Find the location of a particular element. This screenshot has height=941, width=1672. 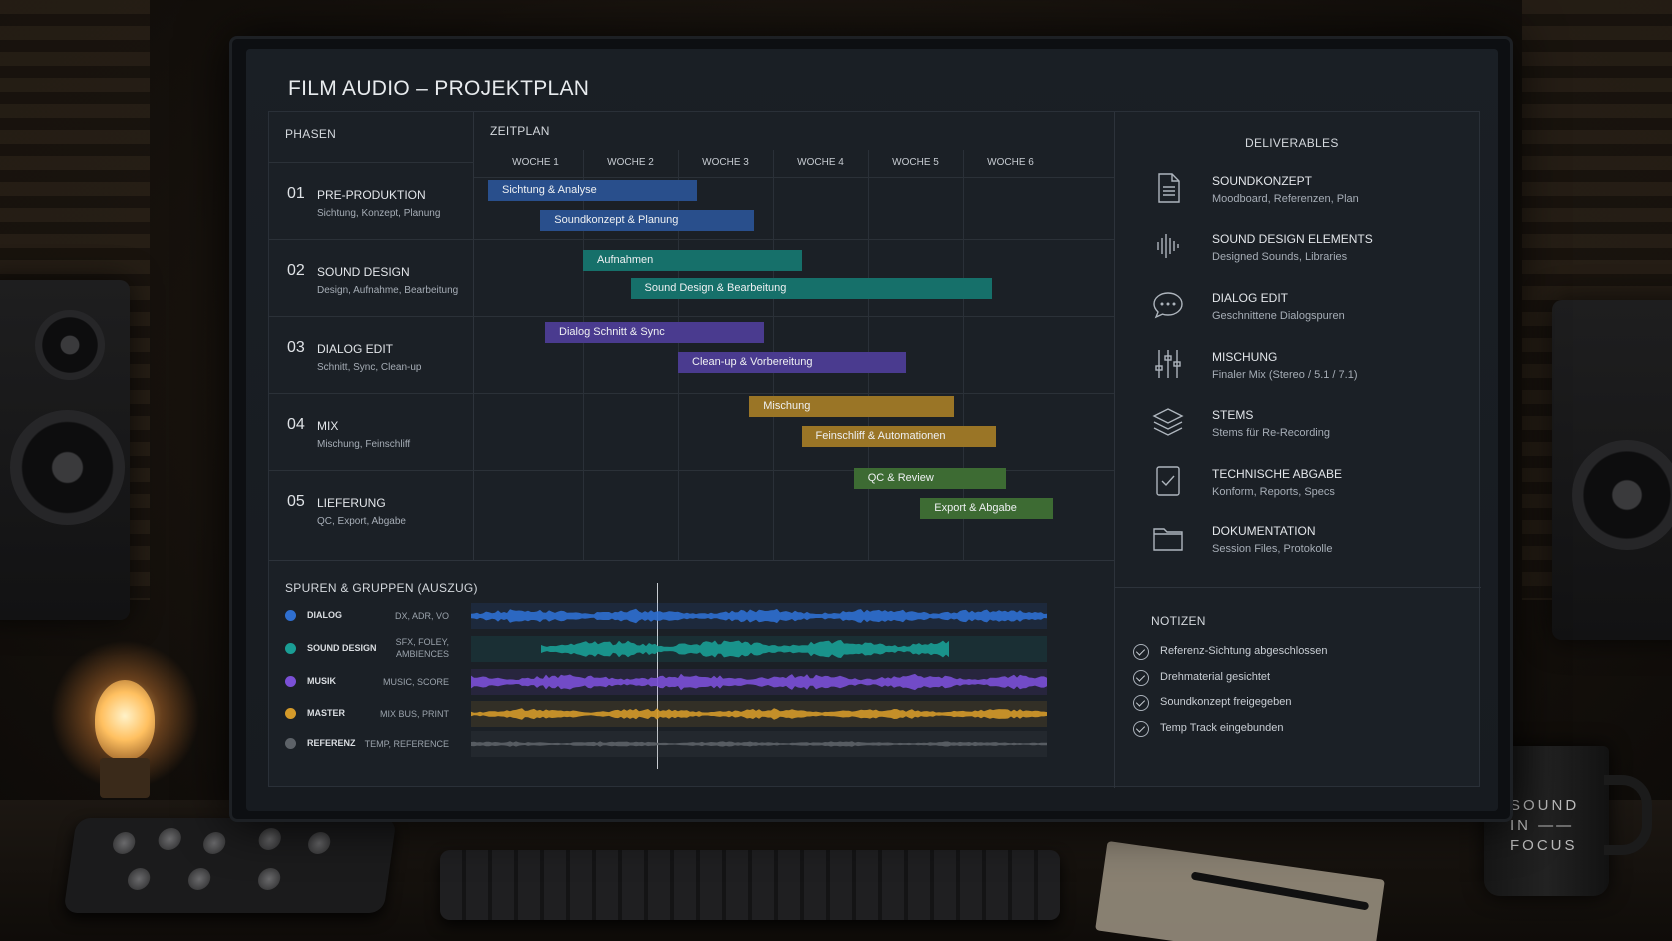

phase-row: 05 LIEFERUNG QC, Export, Abgabe is located at coordinates (371, 515).